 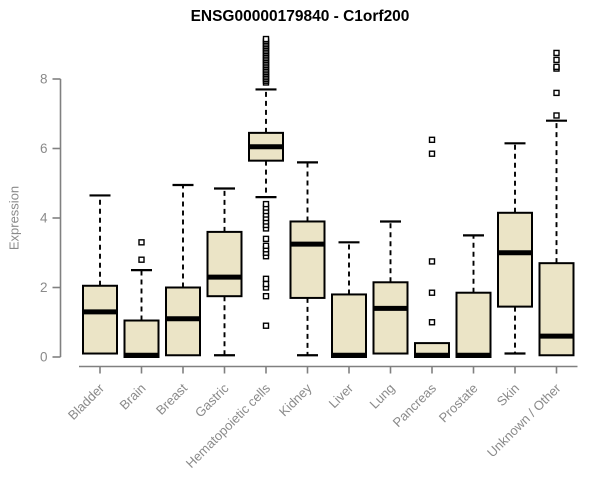 What do you see at coordinates (458, 403) in the screenshot?
I see `x-category-label: Prostate` at bounding box center [458, 403].